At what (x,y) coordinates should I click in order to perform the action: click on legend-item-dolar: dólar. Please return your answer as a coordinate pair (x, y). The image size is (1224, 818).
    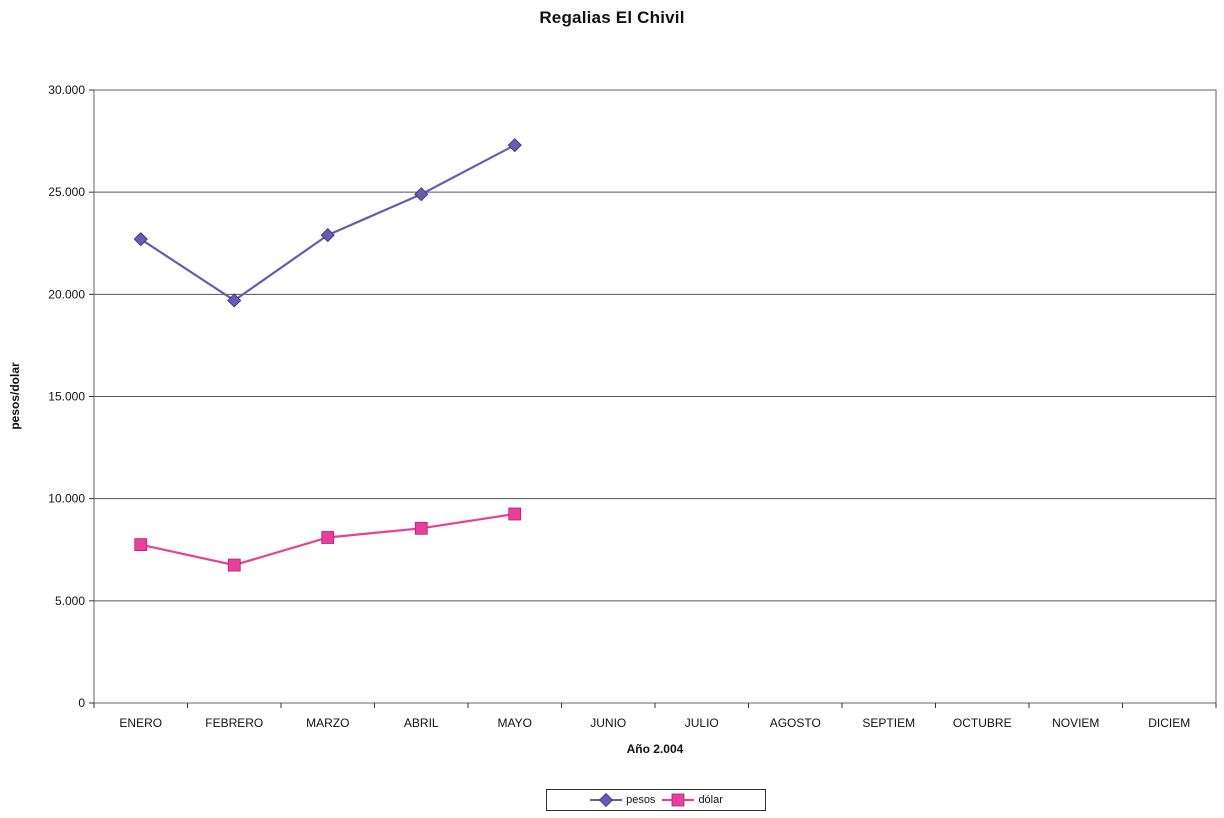
    Looking at the image, I should click on (692, 800).